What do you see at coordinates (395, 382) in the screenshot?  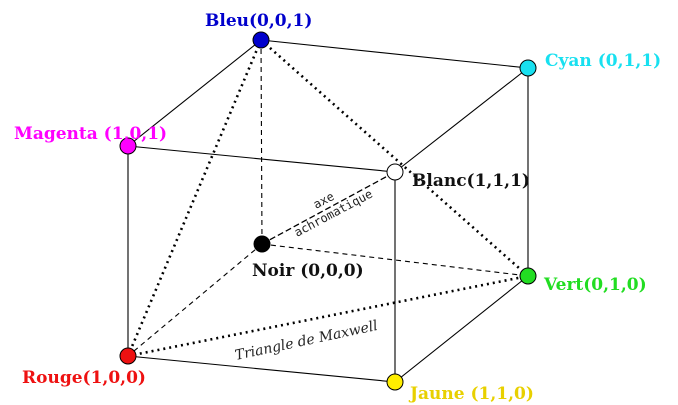 I see `vertex-jaune` at bounding box center [395, 382].